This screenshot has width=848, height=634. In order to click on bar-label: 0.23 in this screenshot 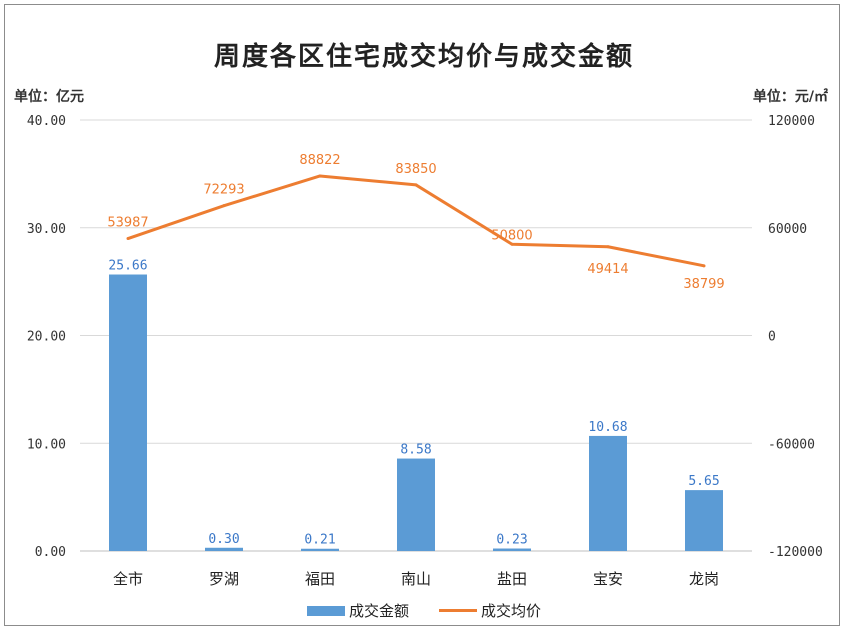, I will do `click(511, 540)`.